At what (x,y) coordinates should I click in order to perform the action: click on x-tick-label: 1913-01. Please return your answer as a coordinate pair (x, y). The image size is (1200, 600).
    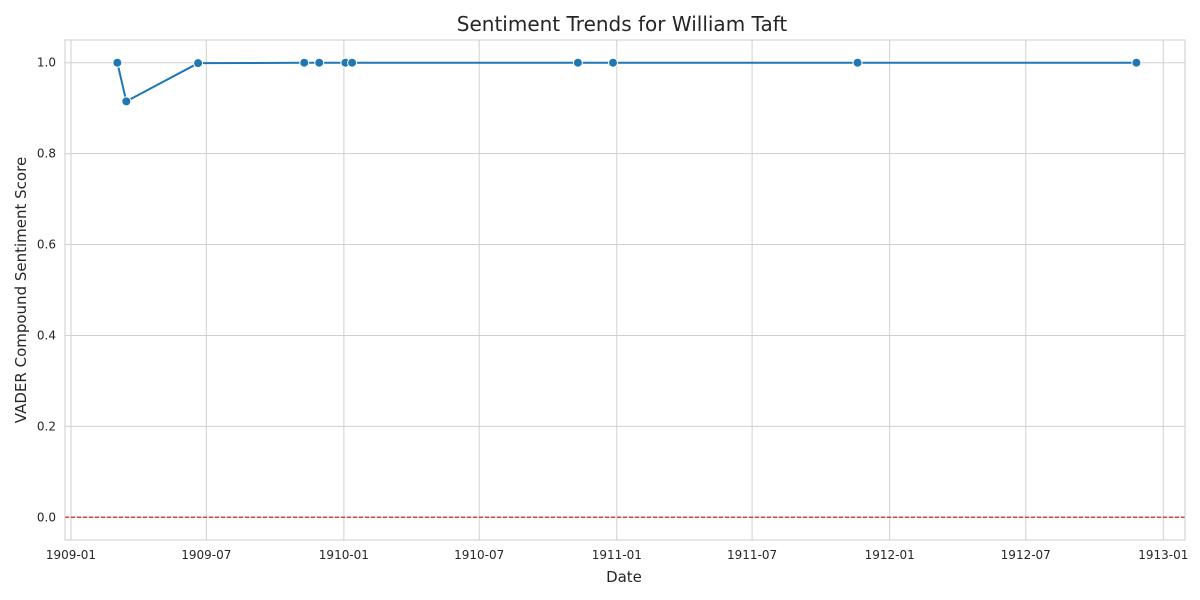
    Looking at the image, I should click on (1163, 555).